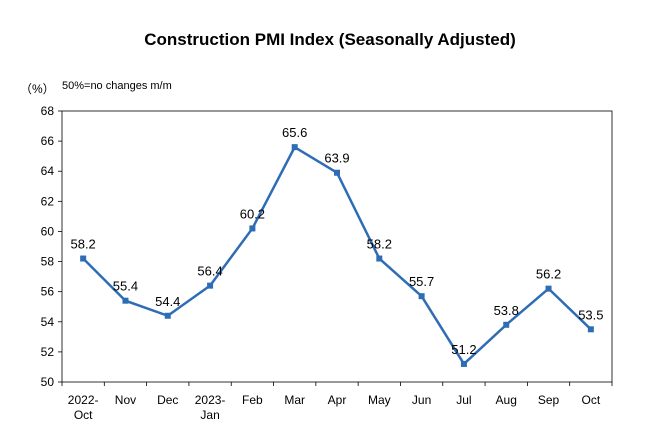  Describe the element at coordinates (294, 132) in the screenshot. I see `data-label: 65.6` at that location.